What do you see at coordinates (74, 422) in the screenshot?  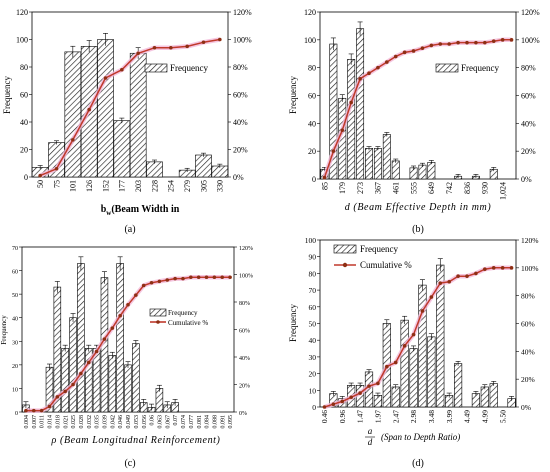 I see `x-tick-label: 0.025` at bounding box center [74, 422].